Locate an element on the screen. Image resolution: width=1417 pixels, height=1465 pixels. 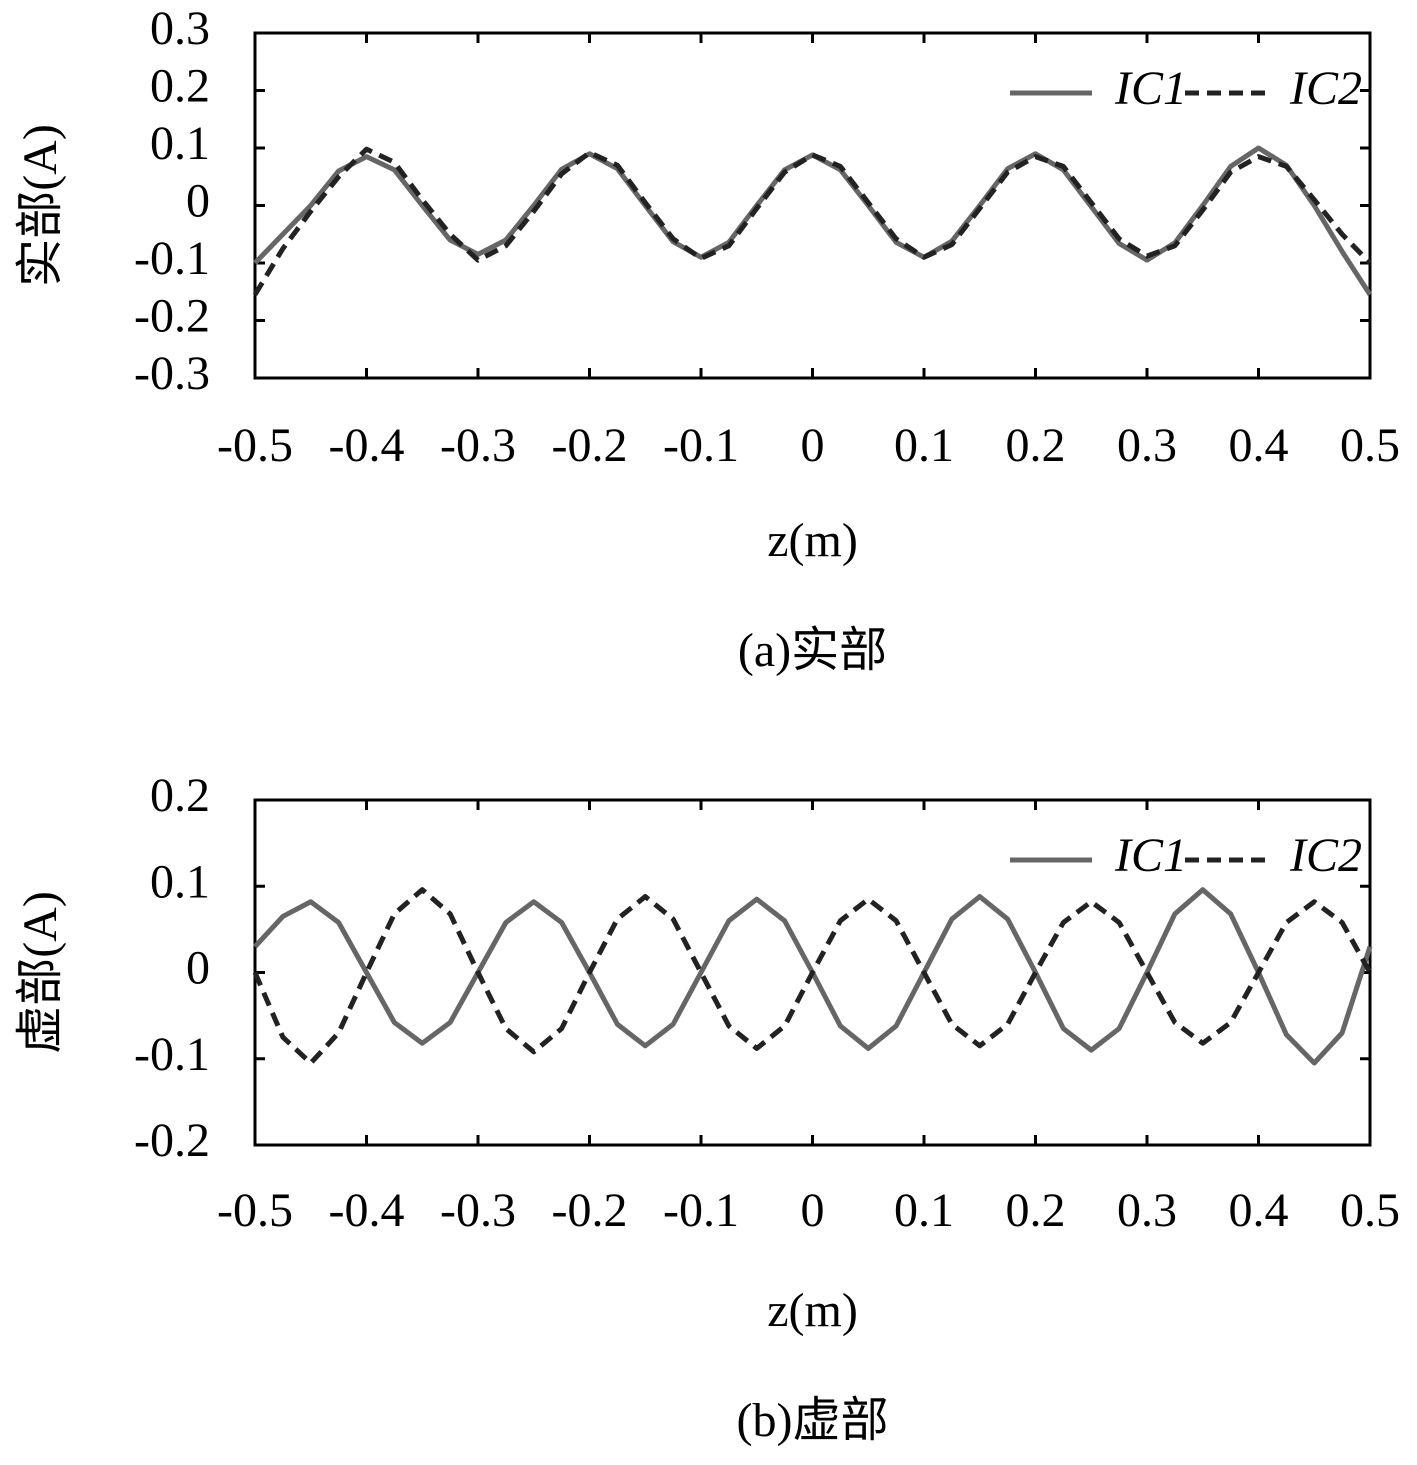
y-tick-label: -0.3 is located at coordinates (172, 373).